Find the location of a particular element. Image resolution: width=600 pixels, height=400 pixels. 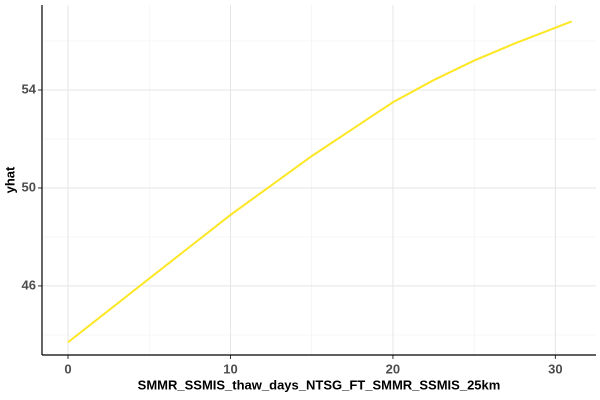

y-tick-label: 50 is located at coordinates (29, 186).